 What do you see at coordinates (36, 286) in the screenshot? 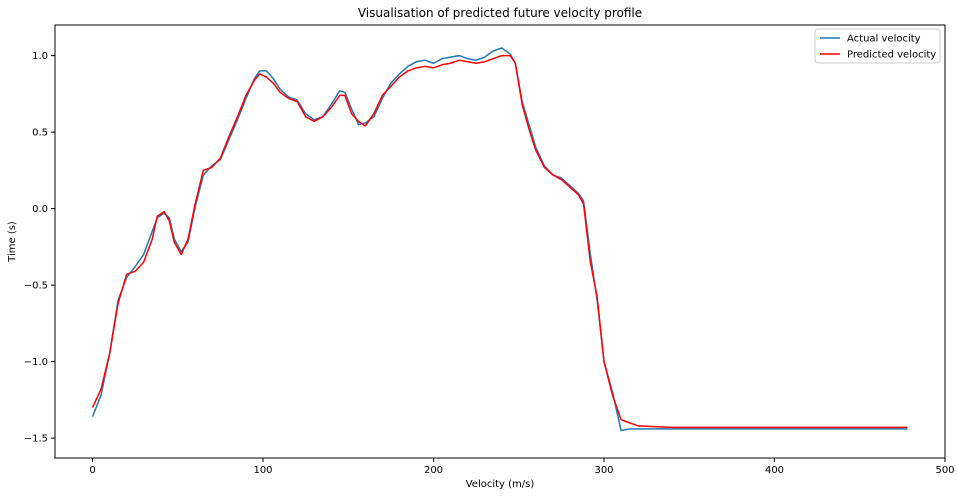
I see `y-tick-label: −0.5` at bounding box center [36, 286].